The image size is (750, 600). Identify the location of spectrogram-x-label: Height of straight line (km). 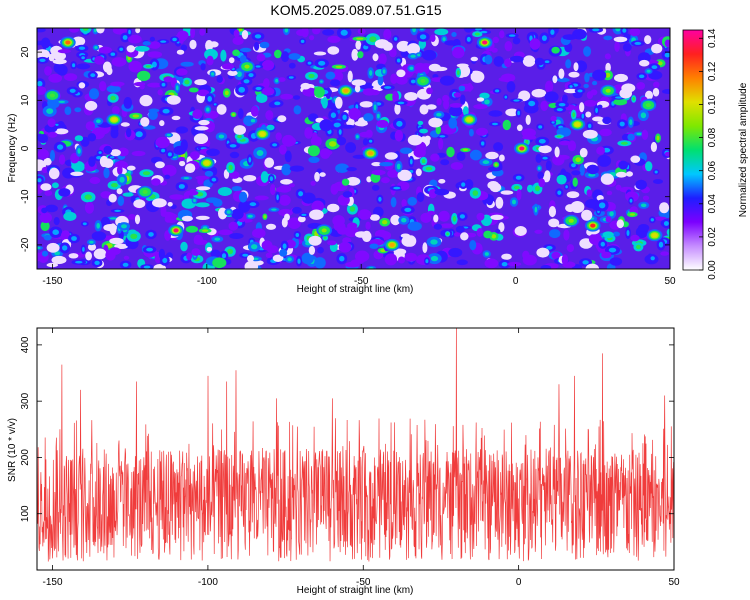
(355, 289).